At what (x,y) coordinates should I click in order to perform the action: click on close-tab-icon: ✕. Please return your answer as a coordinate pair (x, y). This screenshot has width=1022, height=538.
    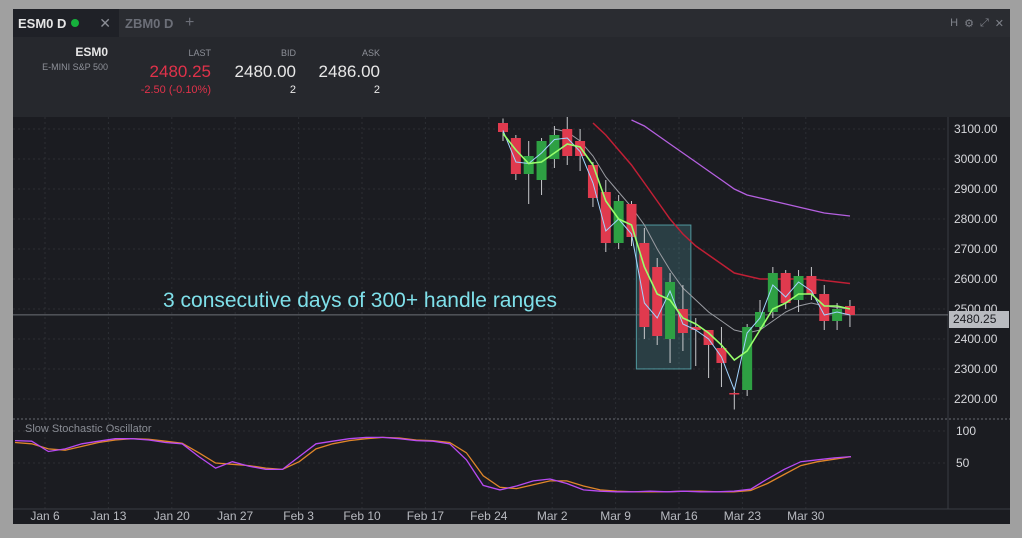
    Looking at the image, I should click on (105, 22).